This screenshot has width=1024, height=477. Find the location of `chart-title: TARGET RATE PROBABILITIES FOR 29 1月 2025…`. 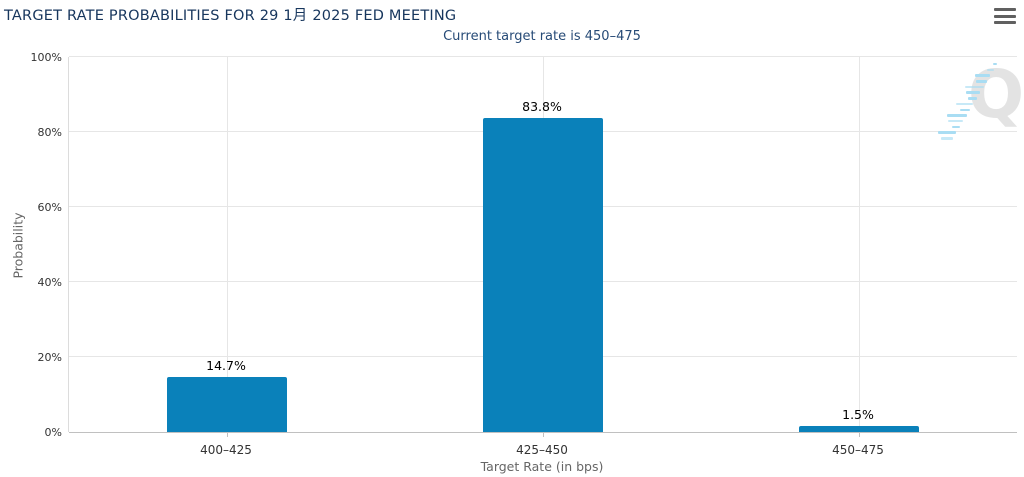

chart-title: TARGET RATE PROBABILITIES FOR 29 1月 2025… is located at coordinates (230, 16).